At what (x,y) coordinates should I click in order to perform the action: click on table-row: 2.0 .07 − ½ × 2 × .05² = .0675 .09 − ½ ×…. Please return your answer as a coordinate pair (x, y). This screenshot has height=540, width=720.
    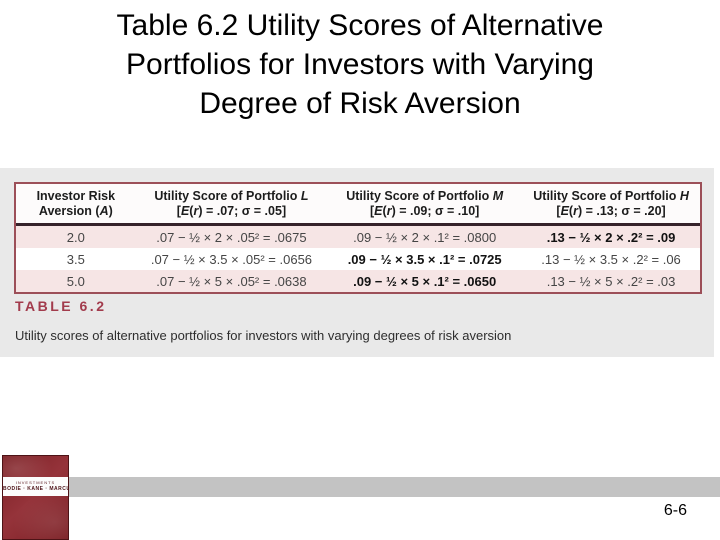
    Looking at the image, I should click on (358, 237).